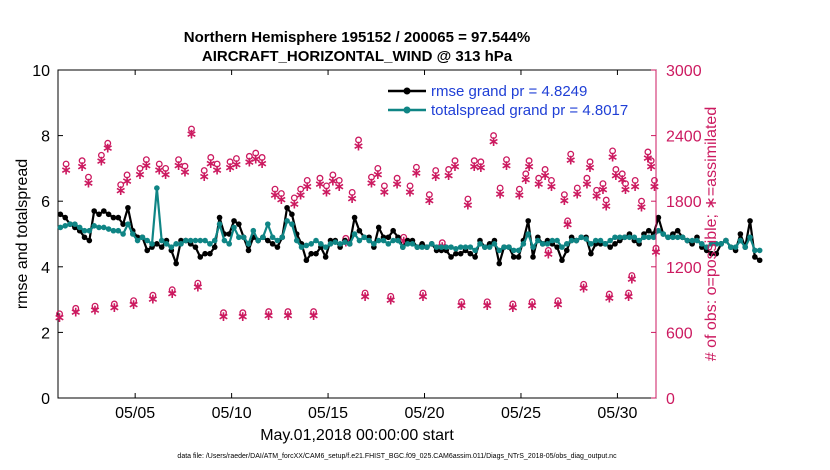  I want to click on x-tick-label: 05/20, so click(424, 413).